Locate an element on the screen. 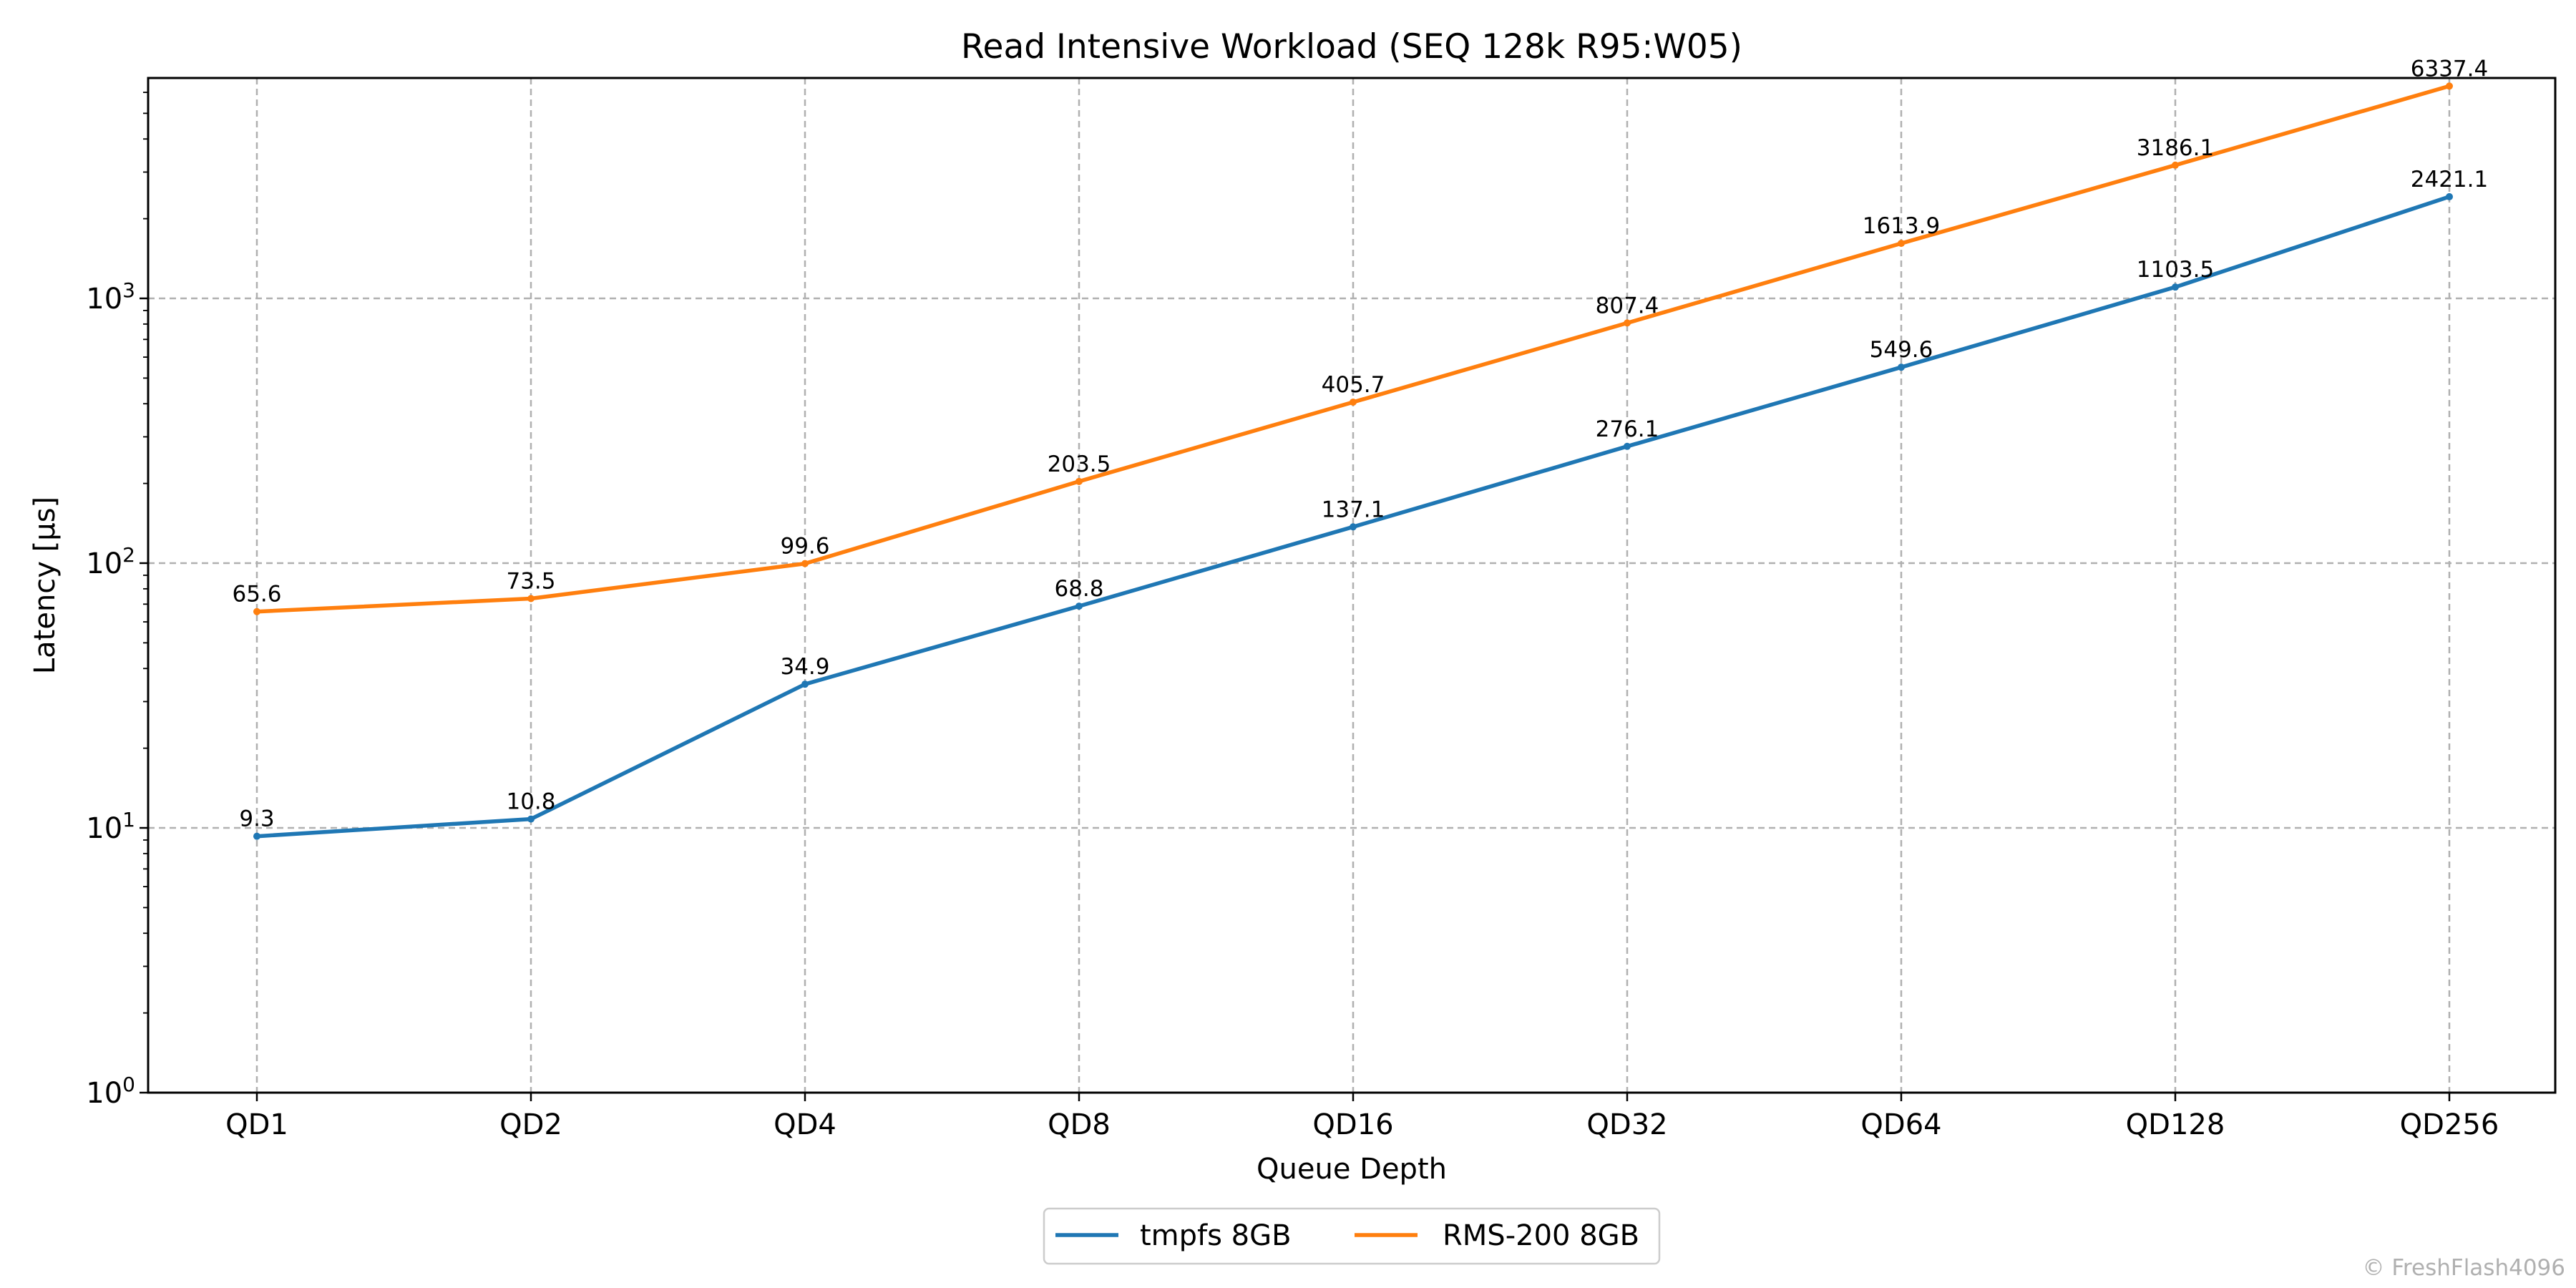  x-tick-label: QD128 is located at coordinates (2175, 1124).